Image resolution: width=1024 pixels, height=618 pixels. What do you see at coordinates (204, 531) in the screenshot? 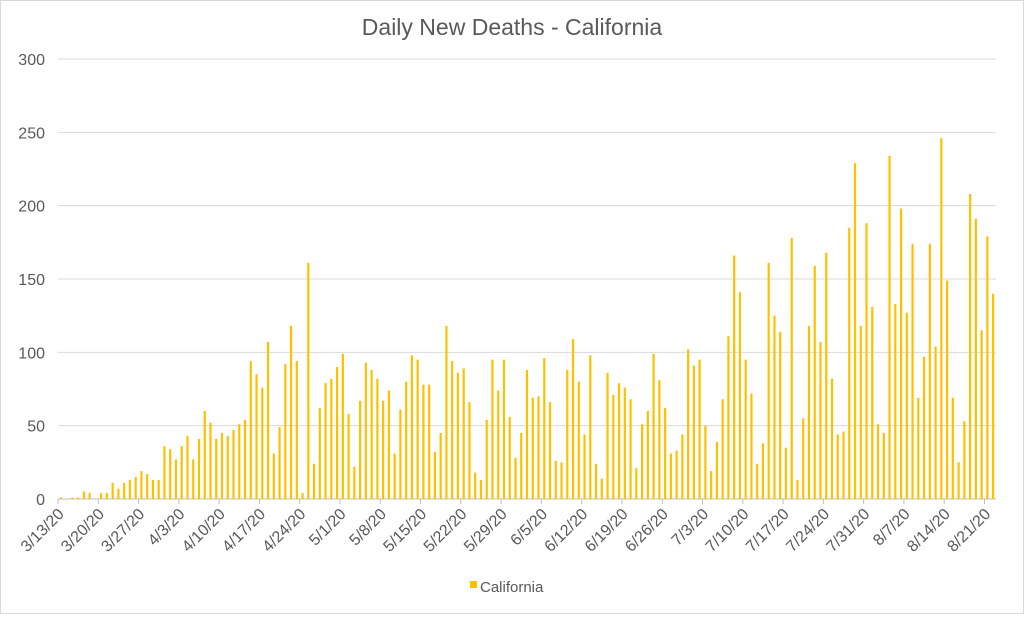
I see `x-tick-label: 4/10/20` at bounding box center [204, 531].